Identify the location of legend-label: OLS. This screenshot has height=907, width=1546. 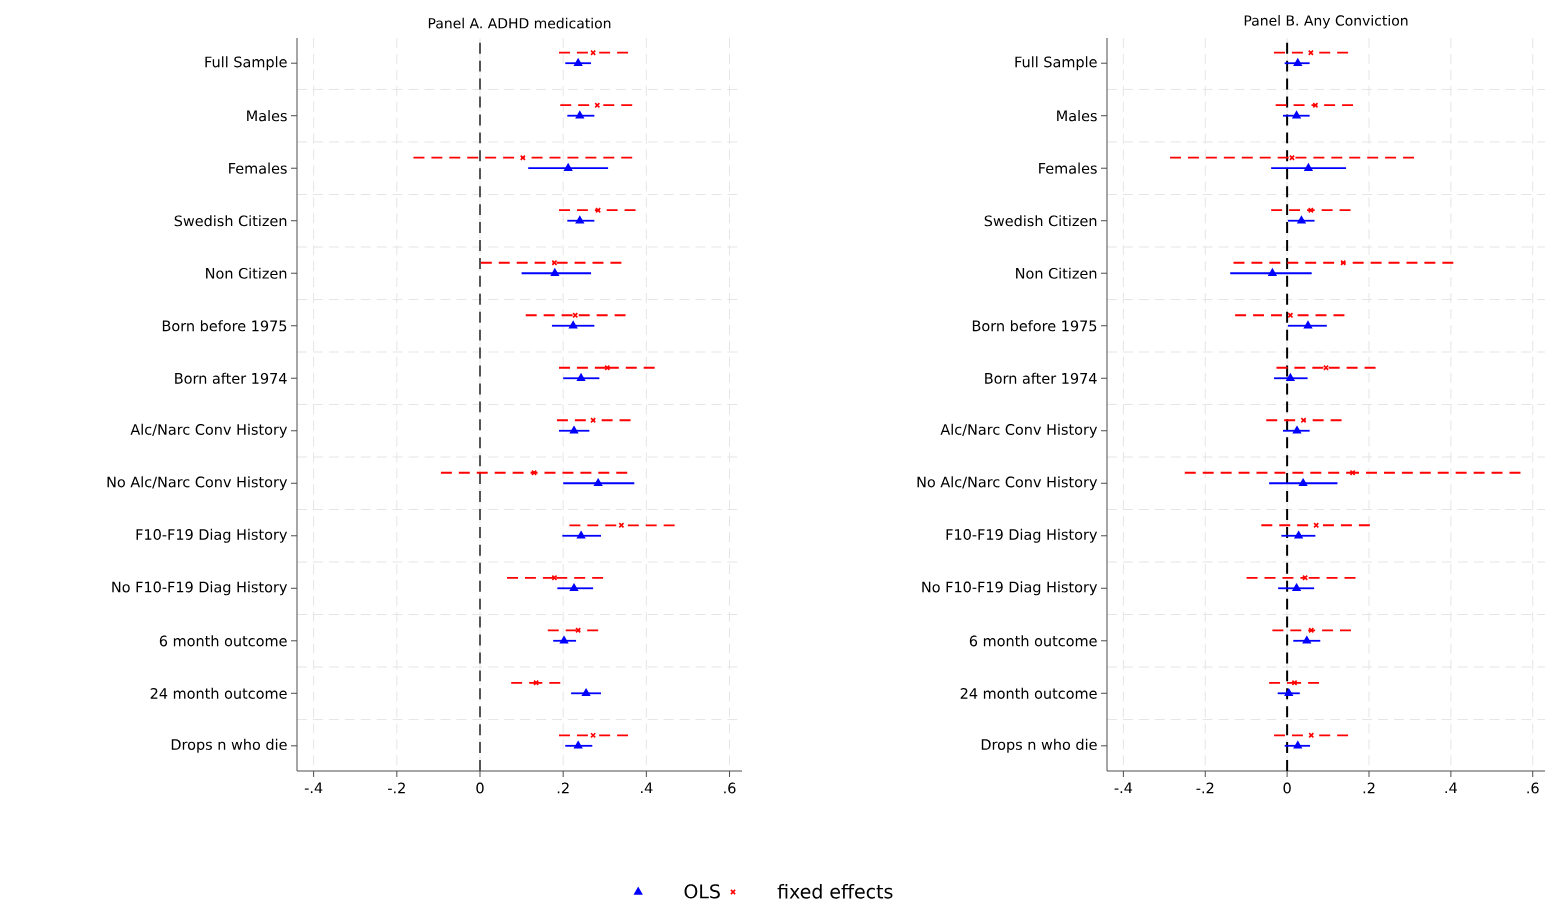
(702, 891).